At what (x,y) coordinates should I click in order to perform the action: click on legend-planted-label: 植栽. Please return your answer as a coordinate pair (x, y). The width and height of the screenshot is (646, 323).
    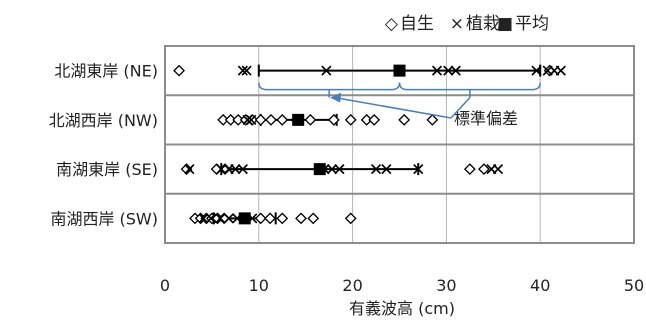
    Looking at the image, I should click on (483, 24).